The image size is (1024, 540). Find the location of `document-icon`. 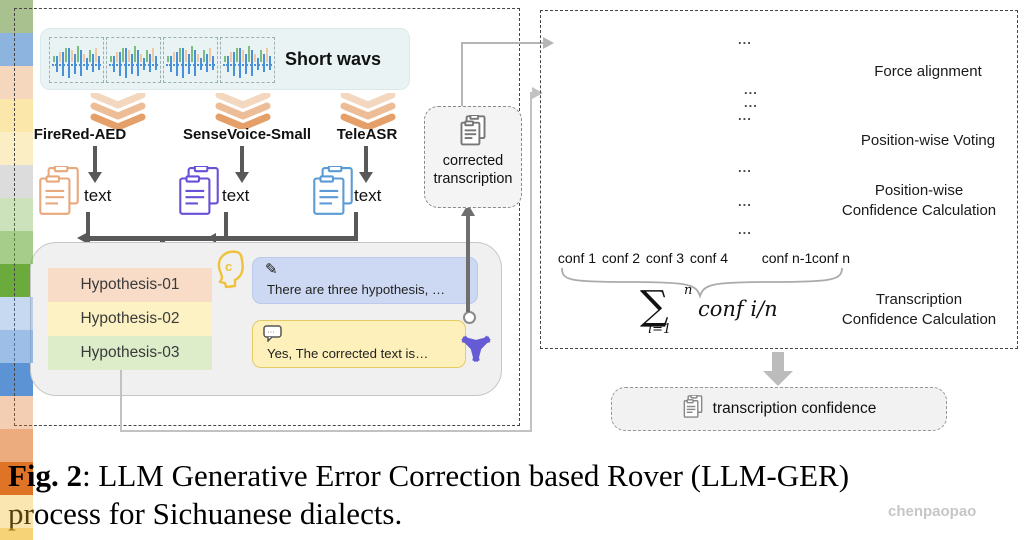

document-icon is located at coordinates (693, 408).